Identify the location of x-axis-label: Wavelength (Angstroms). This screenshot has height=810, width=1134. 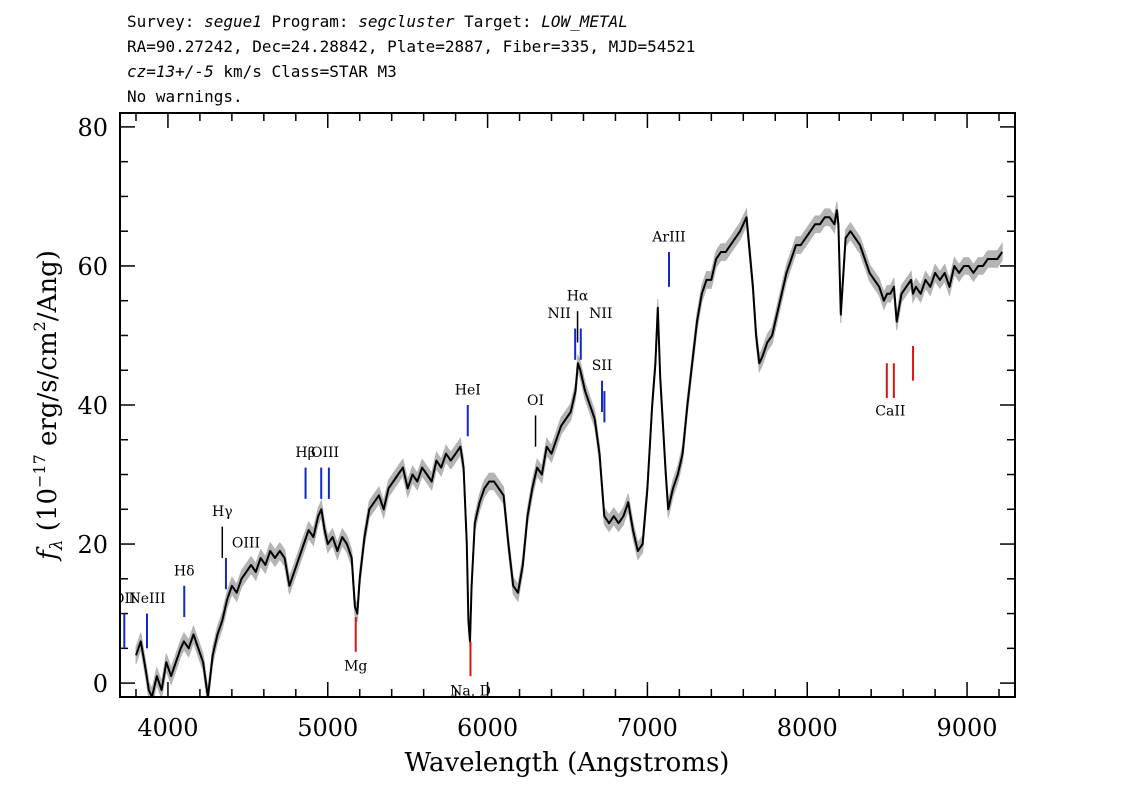
(567, 763).